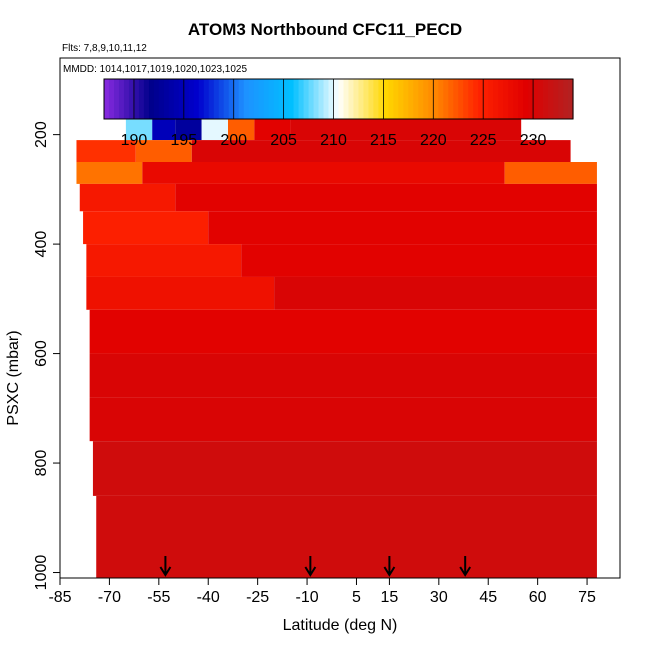  I want to click on flights-subtitle: Flts: 7,8,9,10,11,12, so click(104, 48).